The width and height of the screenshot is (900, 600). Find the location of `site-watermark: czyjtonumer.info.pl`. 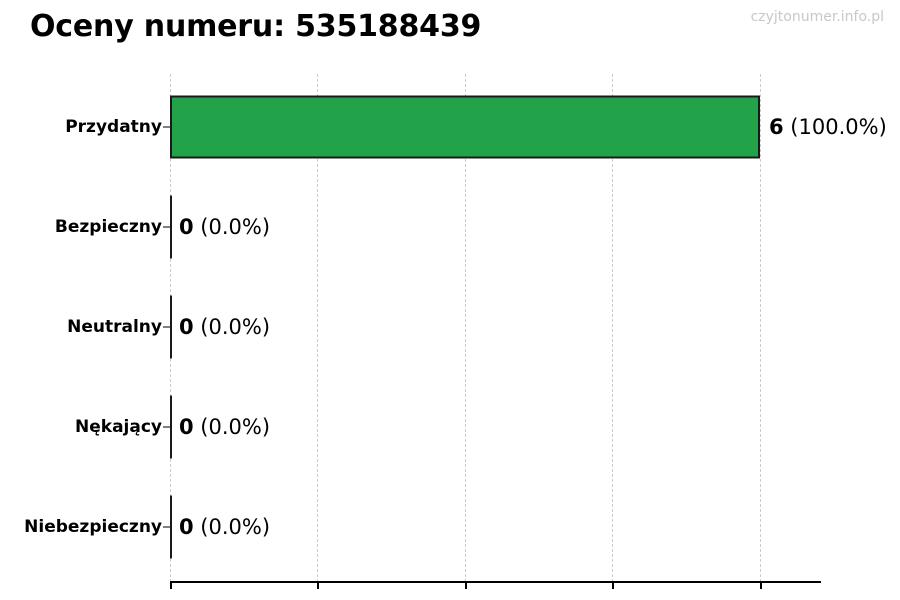

site-watermark: czyjtonumer.info.pl is located at coordinates (817, 17).